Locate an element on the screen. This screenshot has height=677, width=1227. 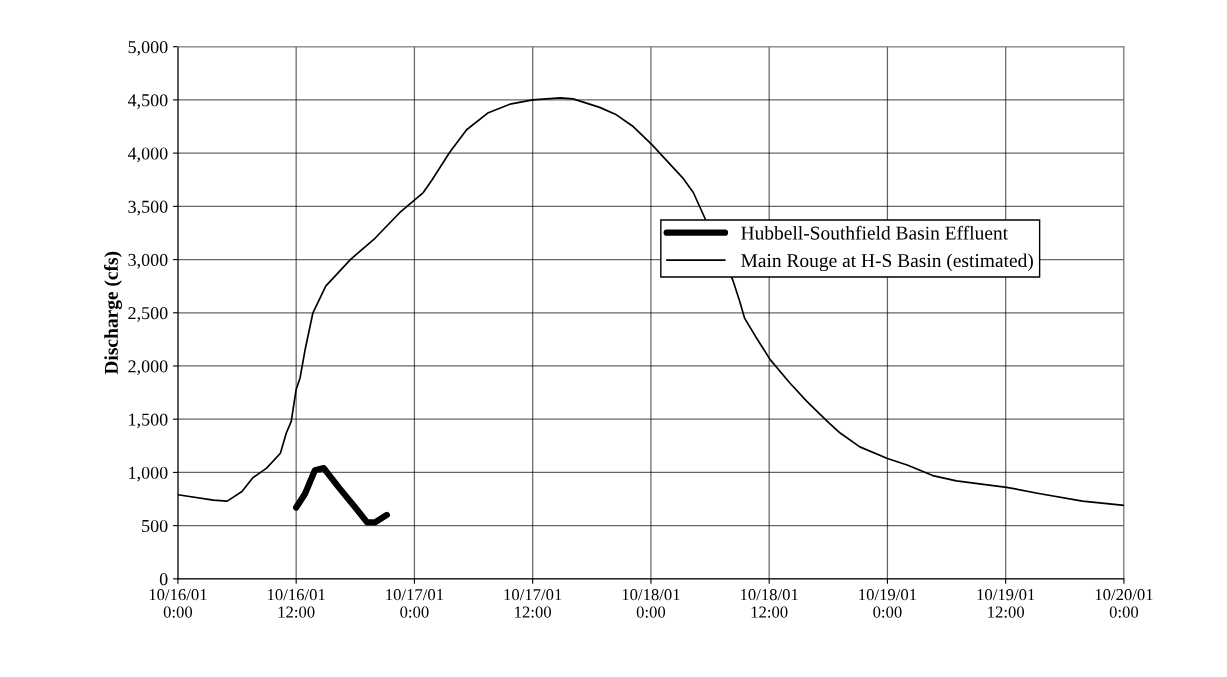
x-tick-label: 10/19/01 12:00 is located at coordinates (1006, 603).